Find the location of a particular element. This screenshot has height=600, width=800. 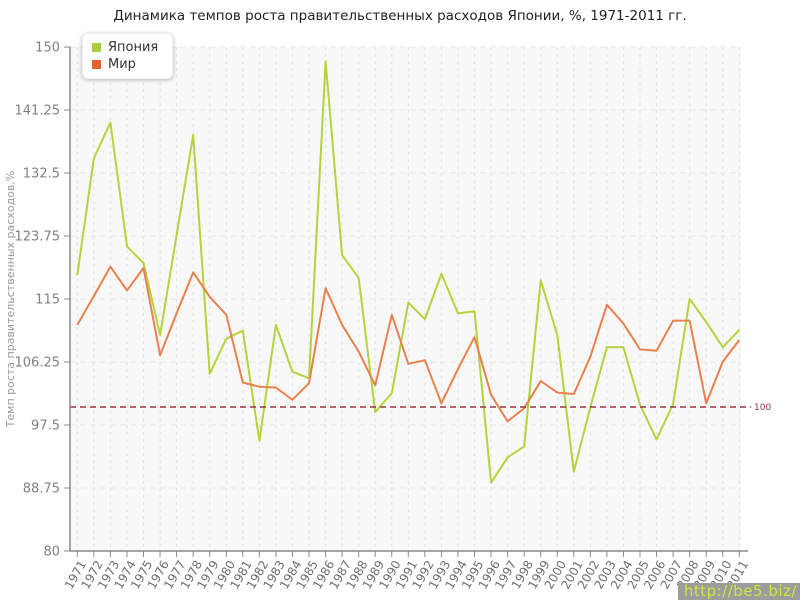

legend-item-label: Япония is located at coordinates (133, 47).